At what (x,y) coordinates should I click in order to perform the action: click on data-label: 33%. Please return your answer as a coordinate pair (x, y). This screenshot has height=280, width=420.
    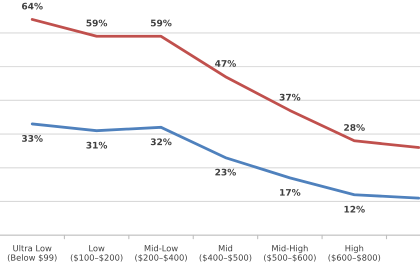
    Looking at the image, I should click on (32, 138).